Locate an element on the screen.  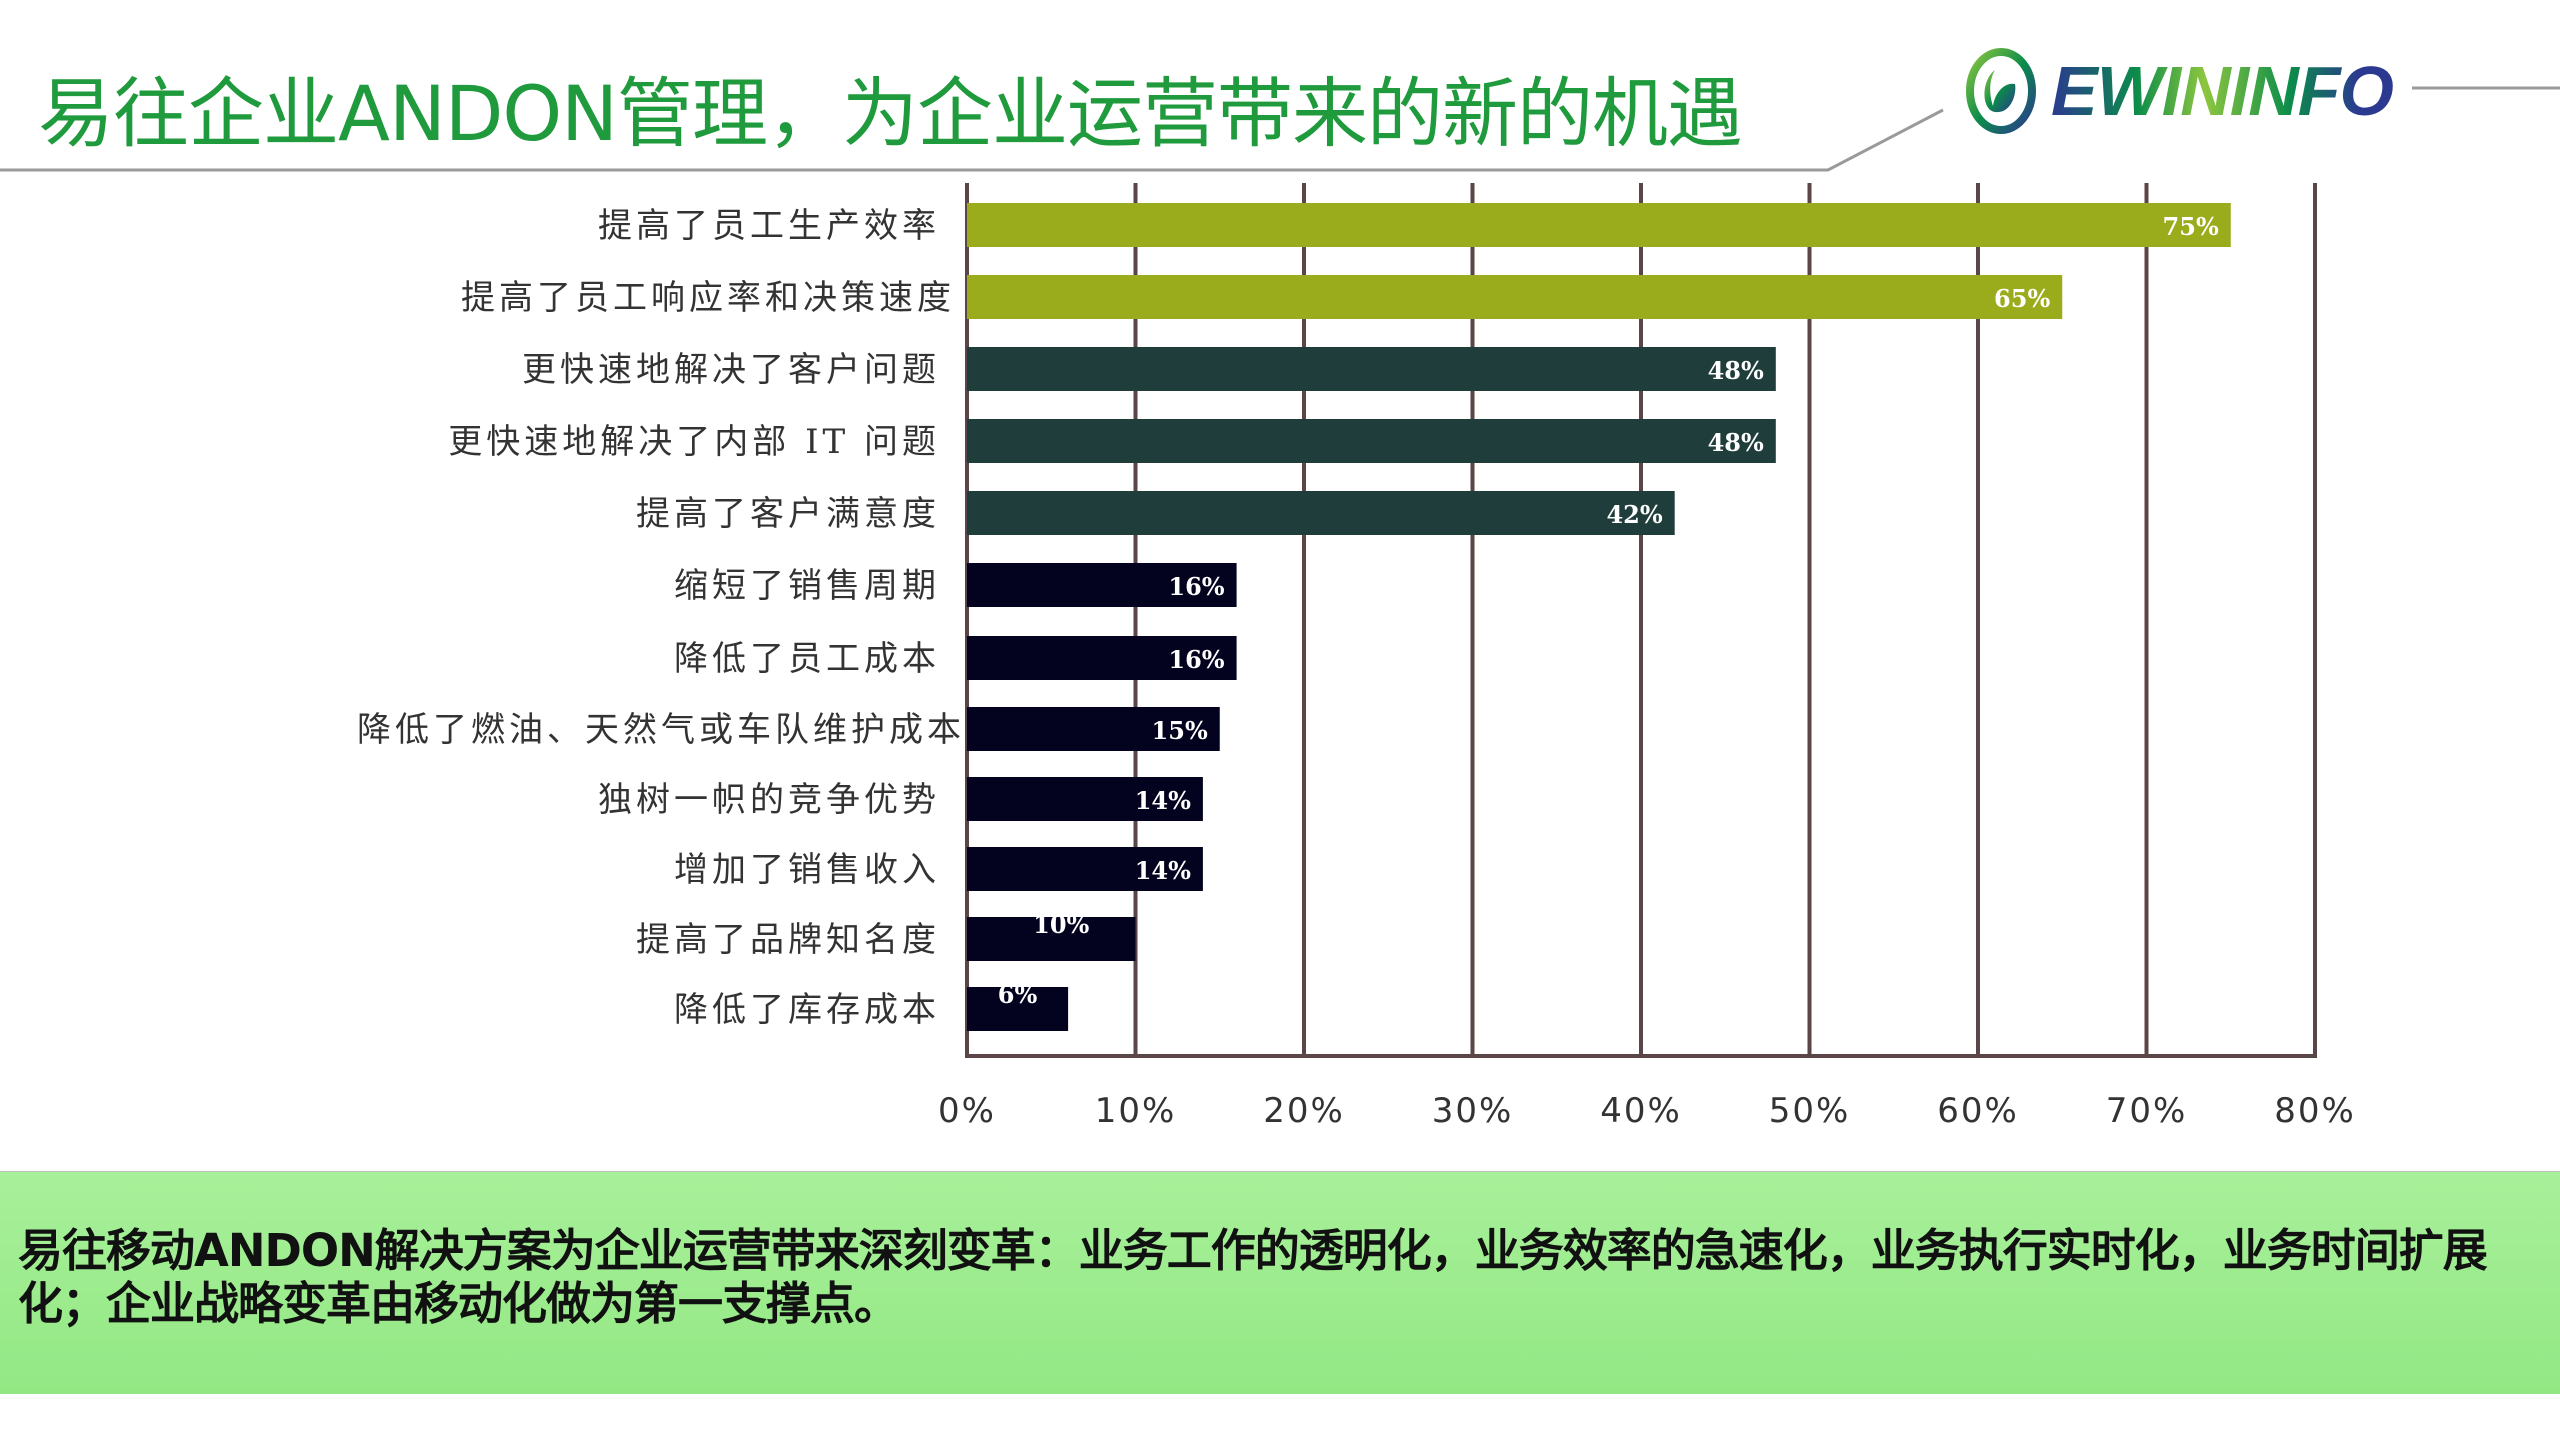
category-label: 提高了品牌知名度 is located at coordinates (788, 940).